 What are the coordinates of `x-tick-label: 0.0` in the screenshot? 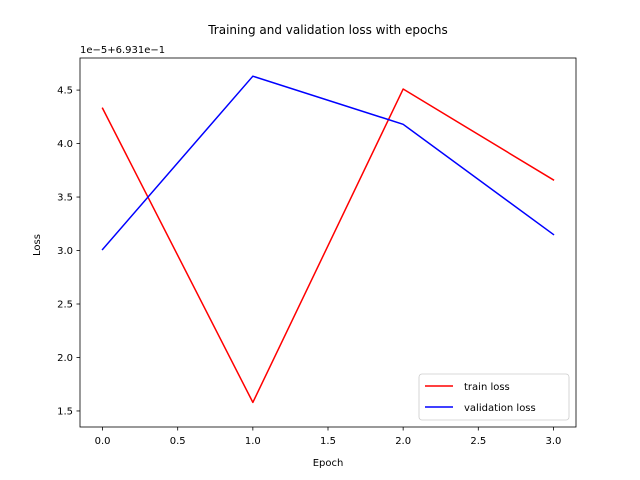 It's located at (103, 441).